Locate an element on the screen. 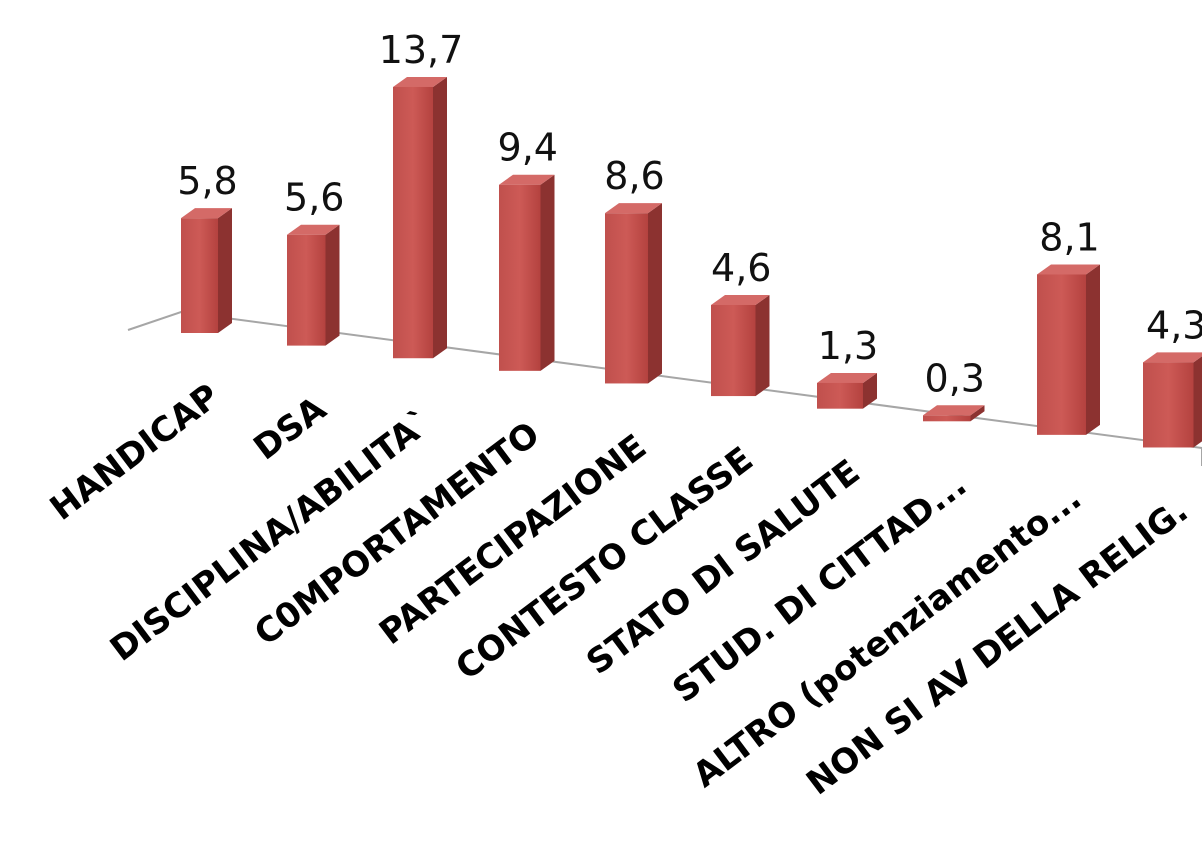  category-tick-label: DSA is located at coordinates (290, 428).